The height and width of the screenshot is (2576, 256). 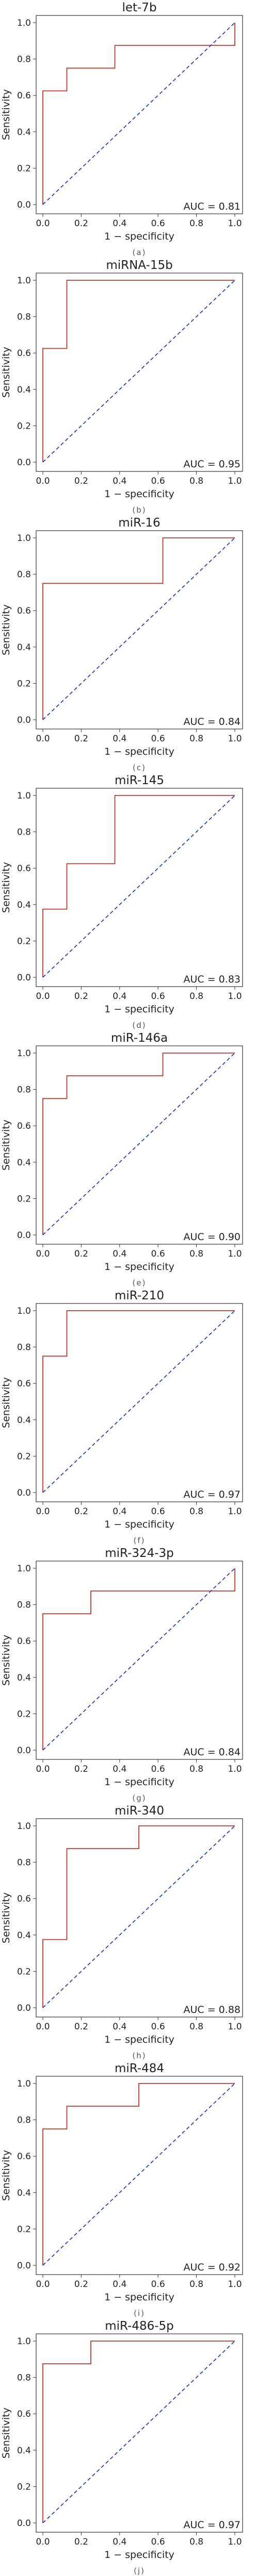 I want to click on chart-title: miR-324-3p, so click(x=139, y=1553).